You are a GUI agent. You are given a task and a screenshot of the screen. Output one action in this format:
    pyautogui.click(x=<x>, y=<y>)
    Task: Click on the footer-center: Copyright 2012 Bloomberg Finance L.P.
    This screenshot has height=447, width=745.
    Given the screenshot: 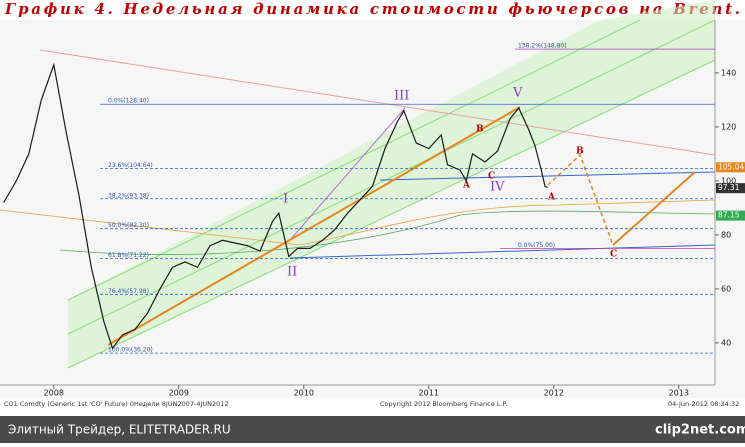 What is the action you would take?
    pyautogui.click(x=443, y=404)
    